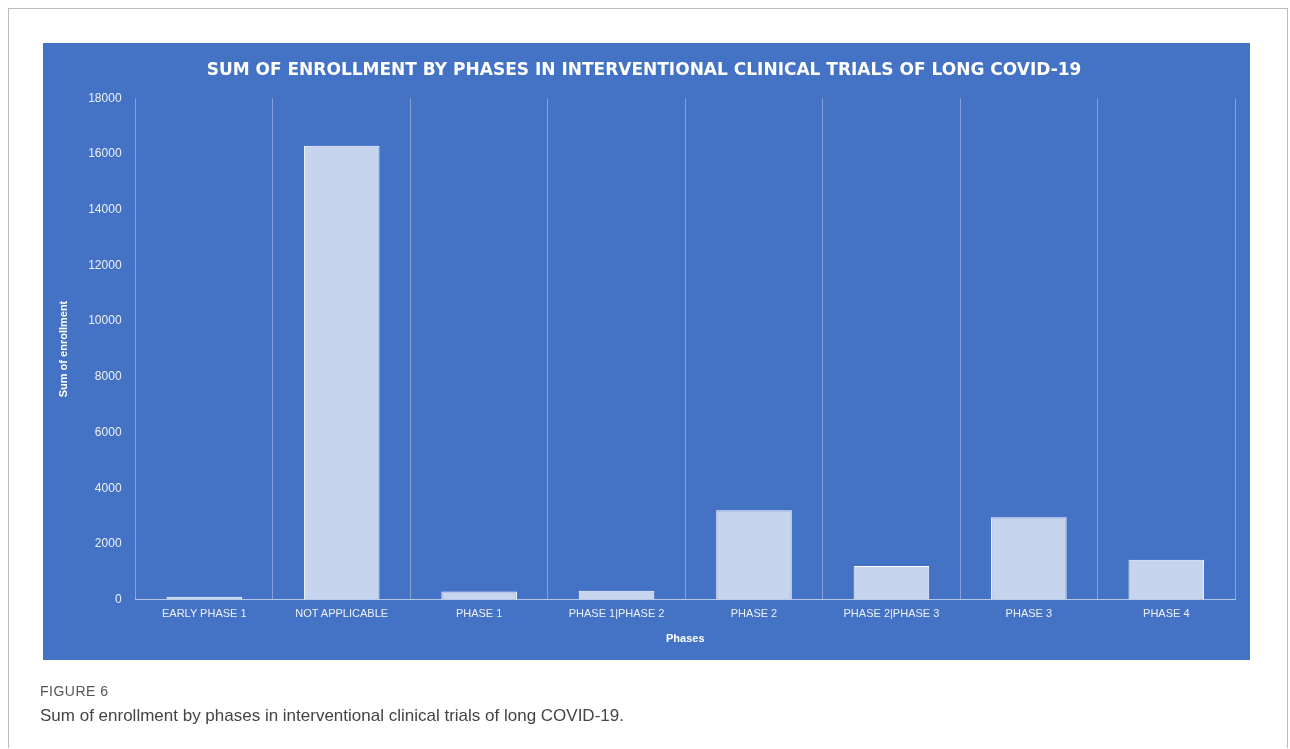 This screenshot has width=1290, height=749. Describe the element at coordinates (616, 613) in the screenshot. I see `x-tick-label: PHASE 1|PHASE 2` at that location.